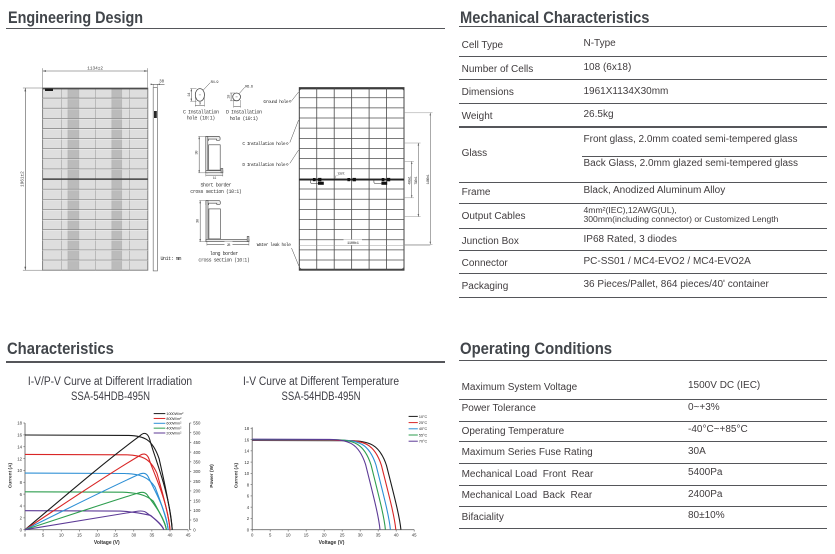 The width and height of the screenshot is (835, 554). I want to click on svg-text: C Installation hole, so click(264, 144).